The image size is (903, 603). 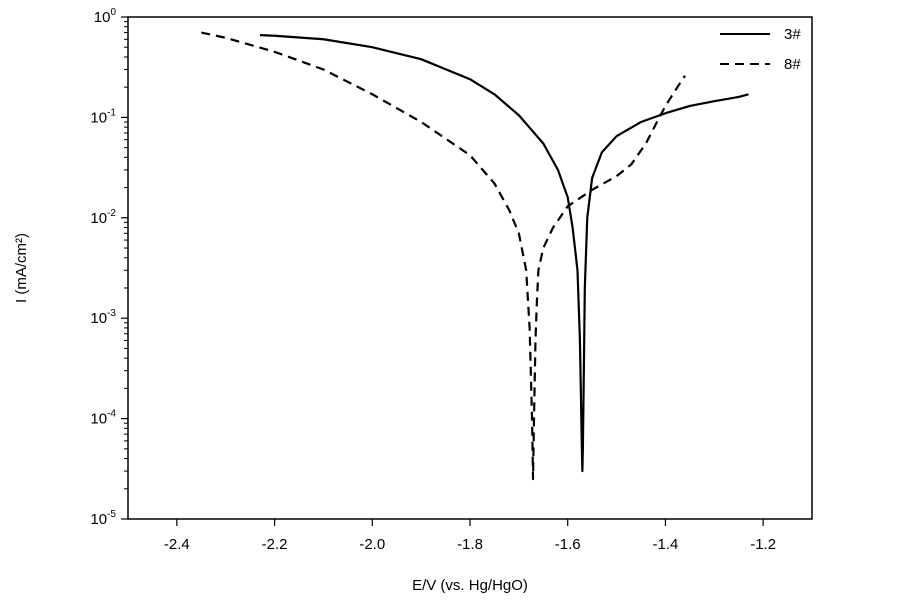 I want to click on y-tick-label: 10⁻², so click(x=103, y=217).